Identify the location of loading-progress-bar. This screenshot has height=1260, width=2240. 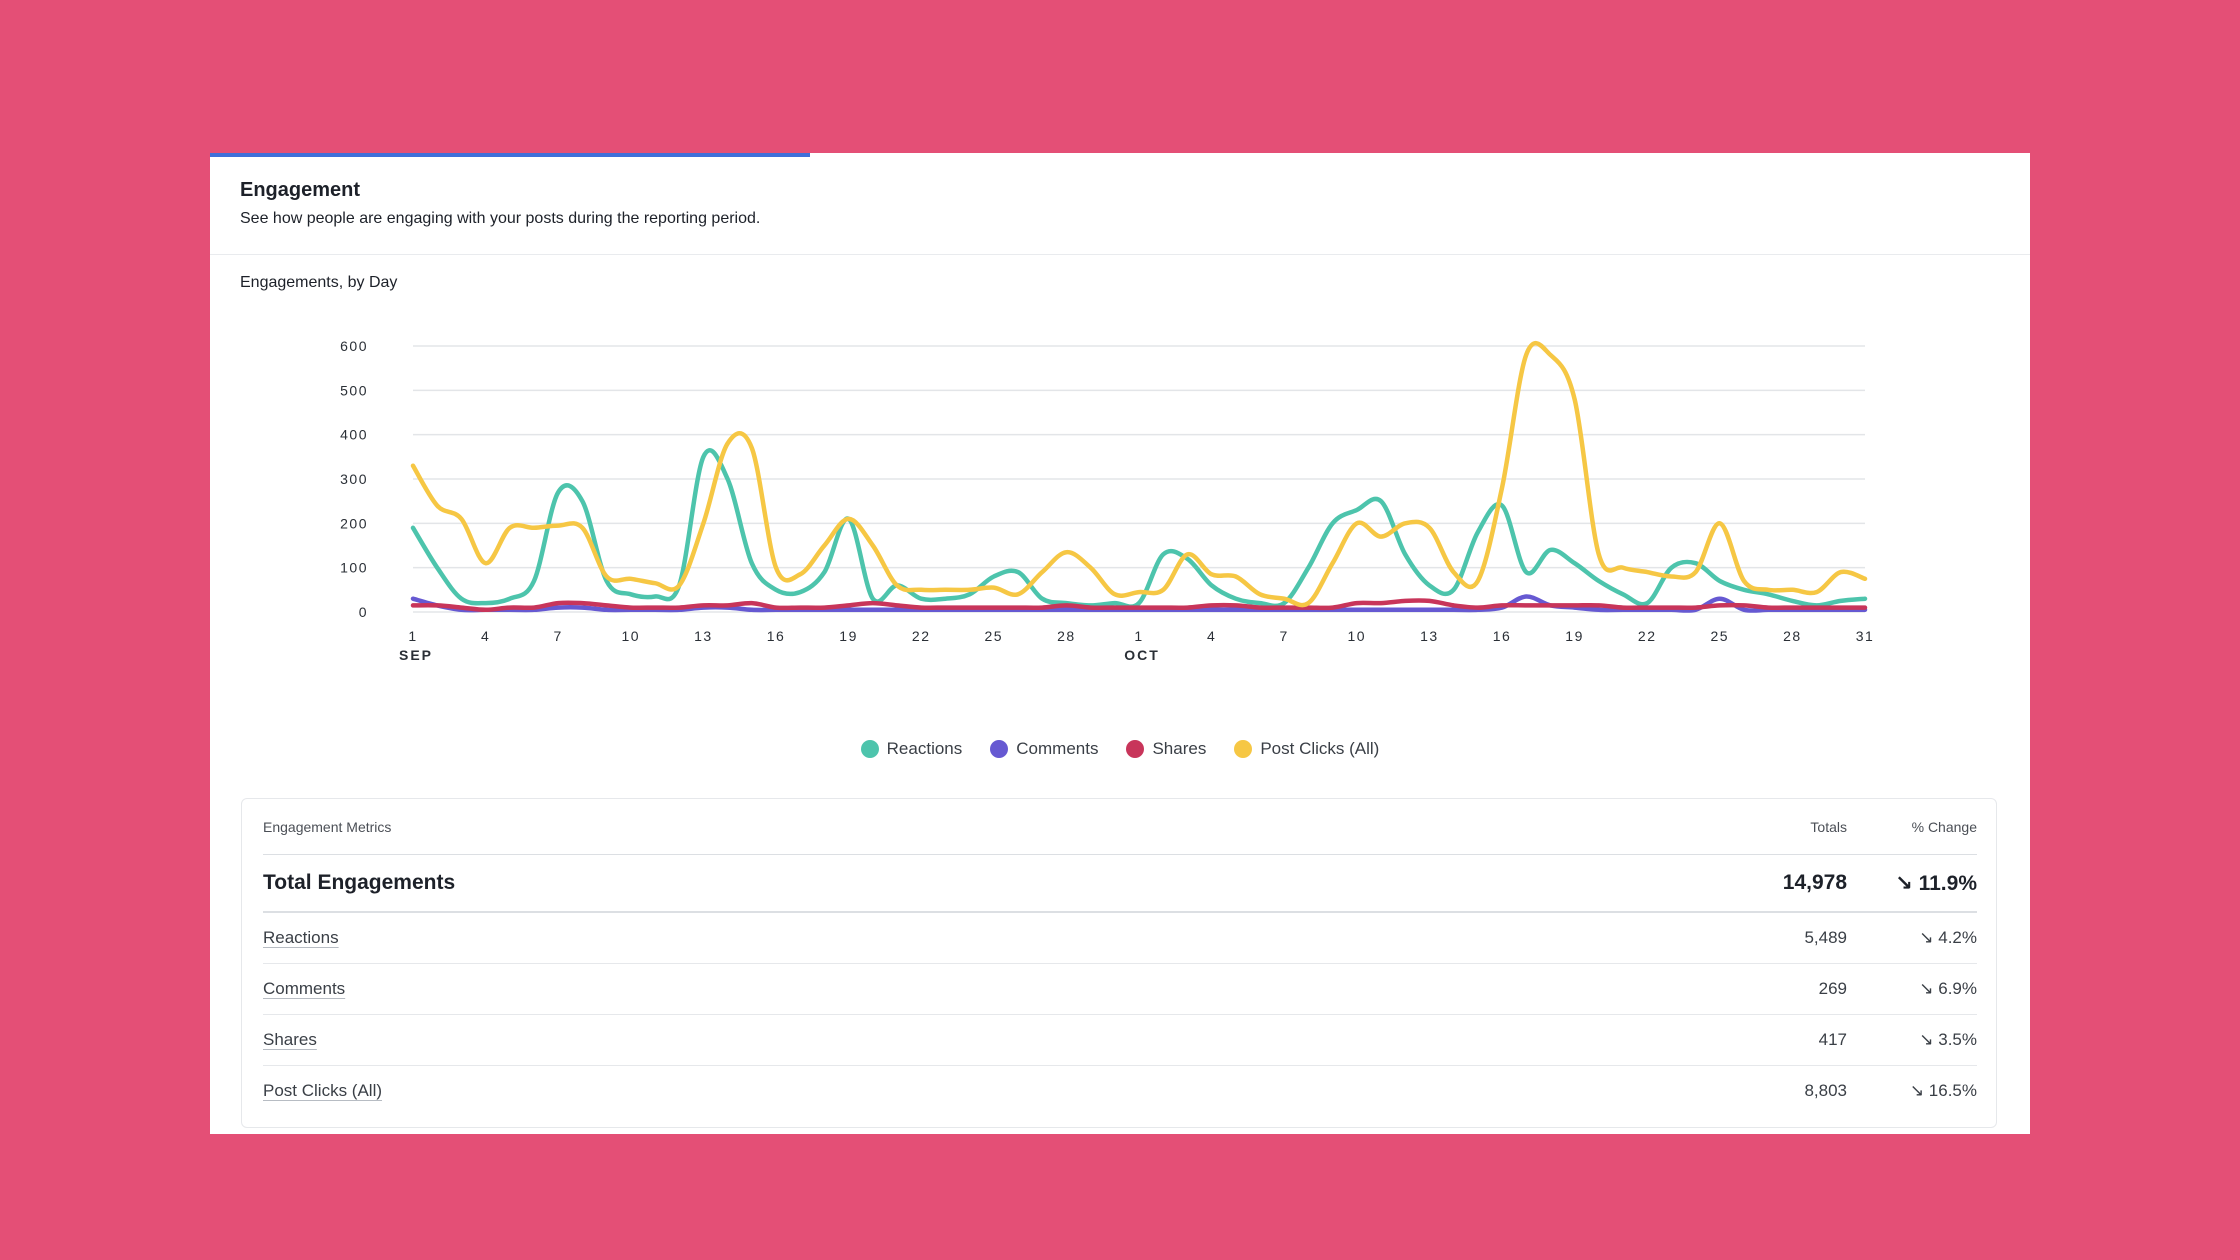
(510, 155).